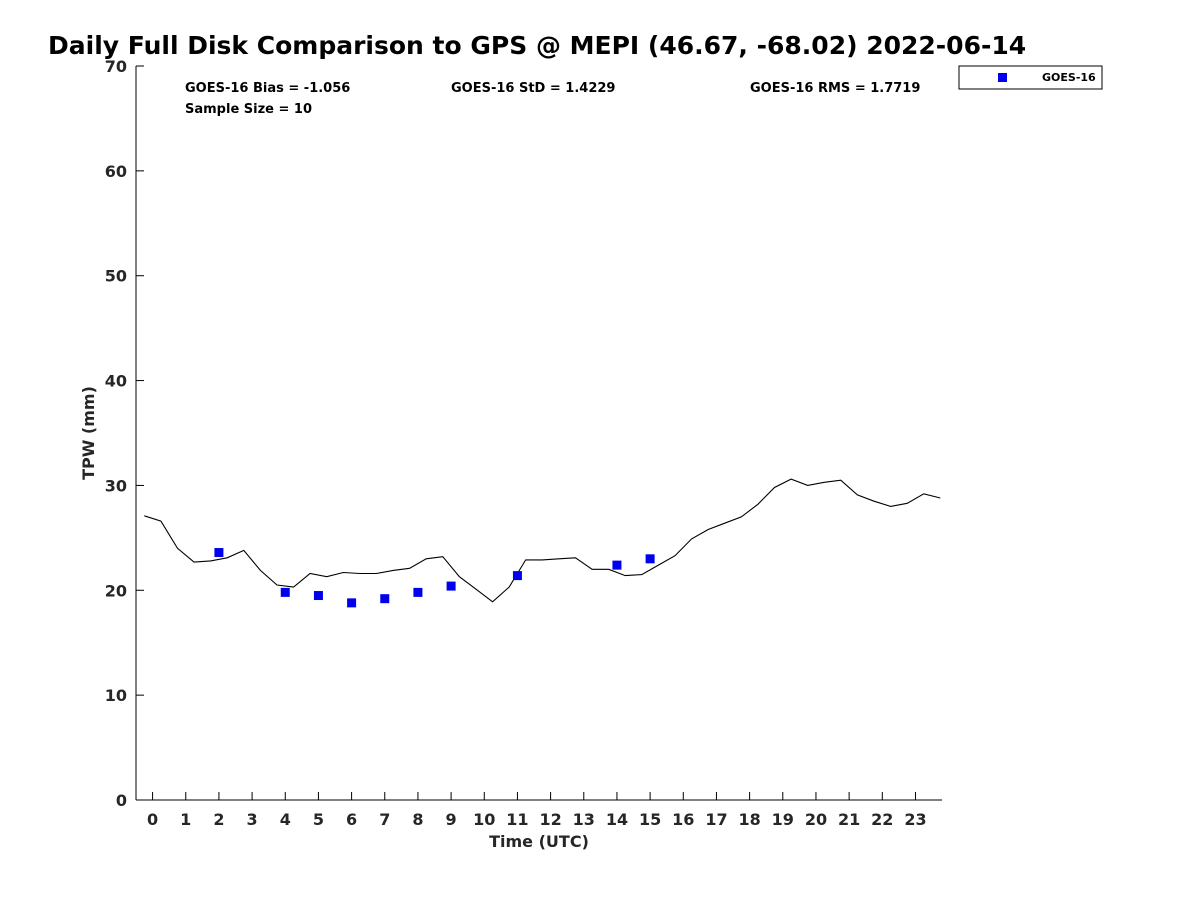  Describe the element at coordinates (285, 819) in the screenshot. I see `x-tick-label: 4` at that location.